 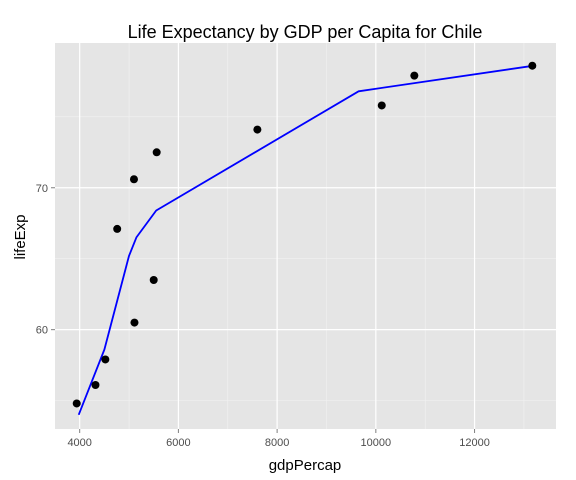 What do you see at coordinates (79, 443) in the screenshot?
I see `x-tick-label: 4000` at bounding box center [79, 443].